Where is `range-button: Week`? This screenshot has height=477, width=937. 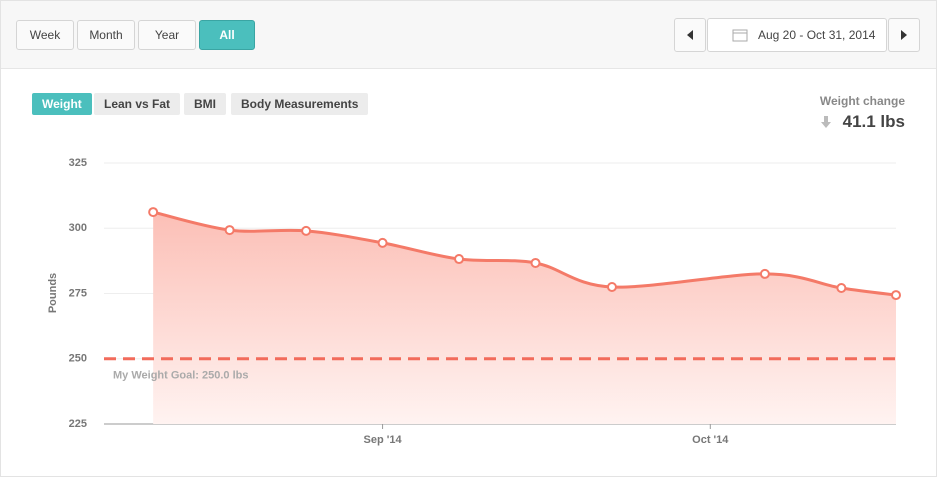
range-button: Week is located at coordinates (45, 35).